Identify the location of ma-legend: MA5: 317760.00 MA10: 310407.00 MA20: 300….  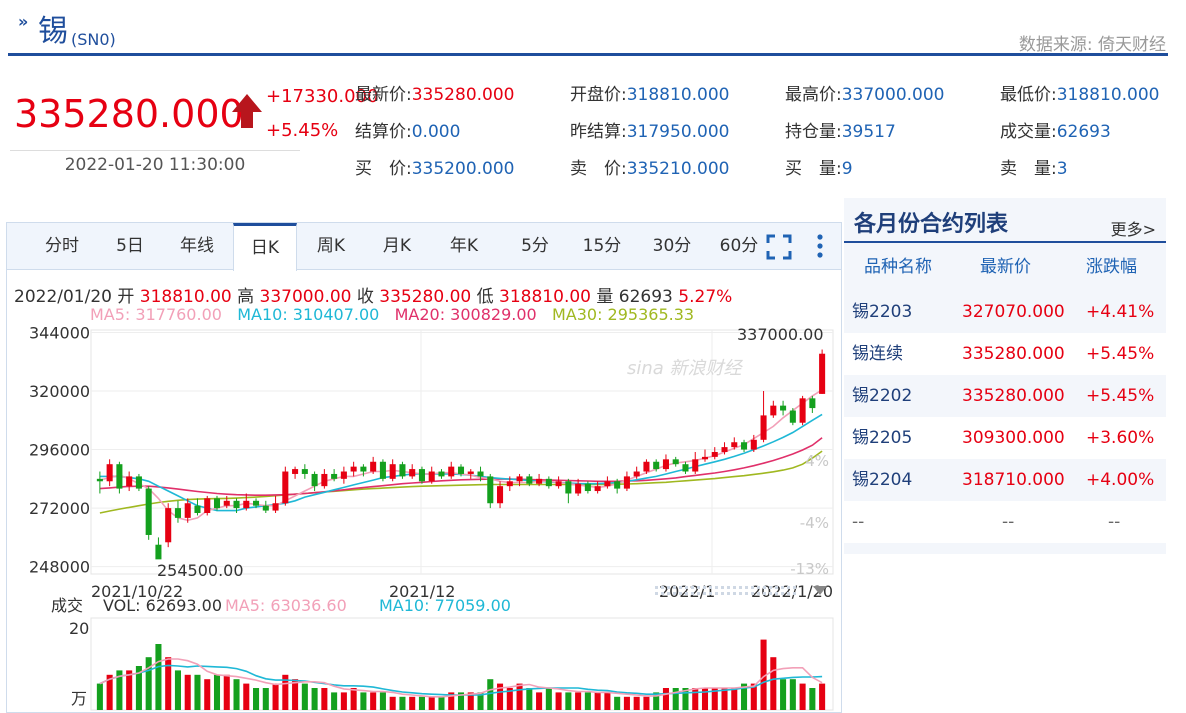
(392, 314).